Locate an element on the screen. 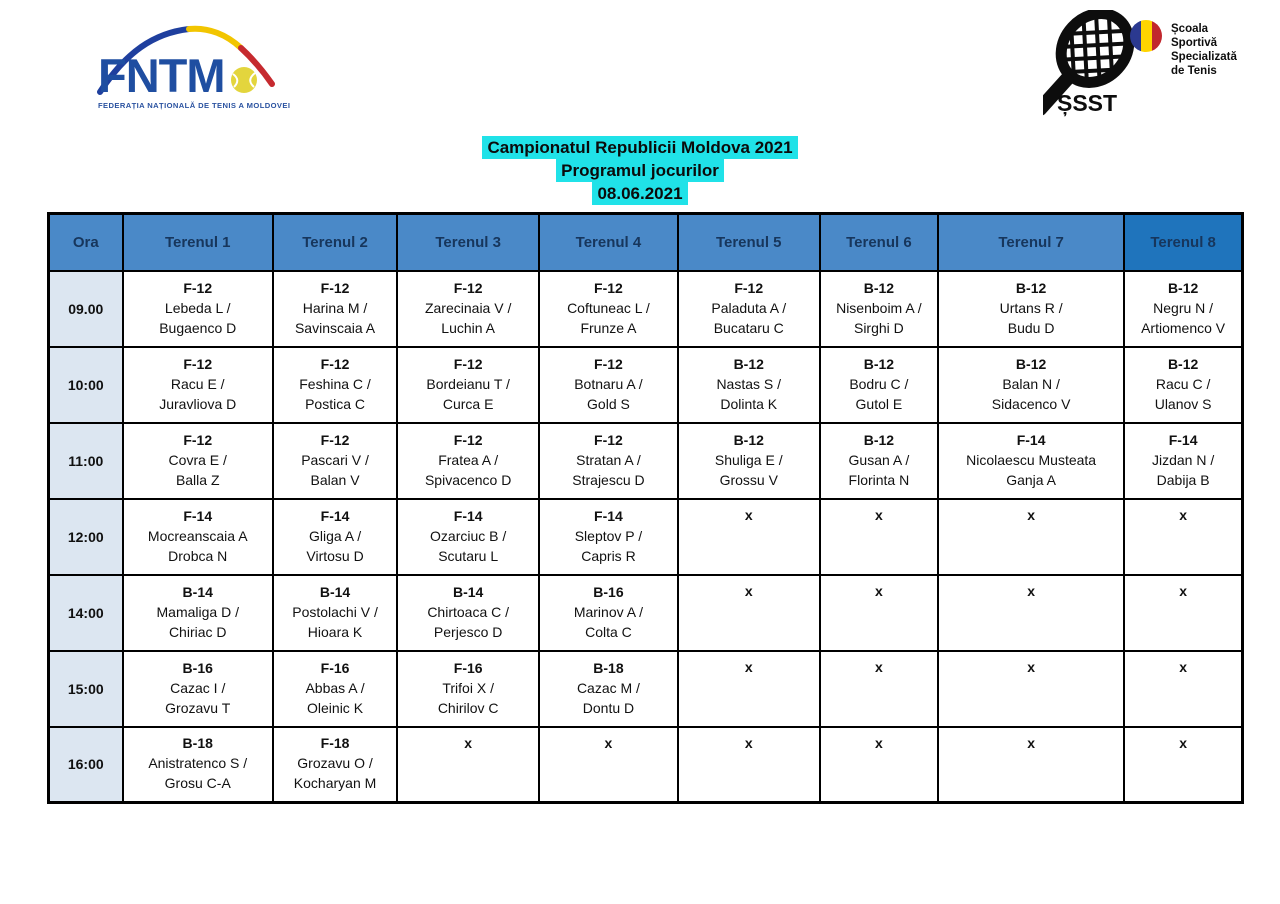 The width and height of the screenshot is (1280, 904). match-cell: F-12 Racu E / Juravliova D is located at coordinates (197, 384).